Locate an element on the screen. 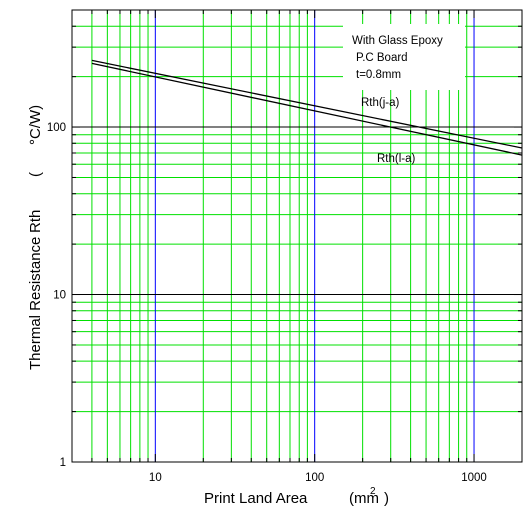 The width and height of the screenshot is (525, 518). y-tick-label: 1 is located at coordinates (63, 463).